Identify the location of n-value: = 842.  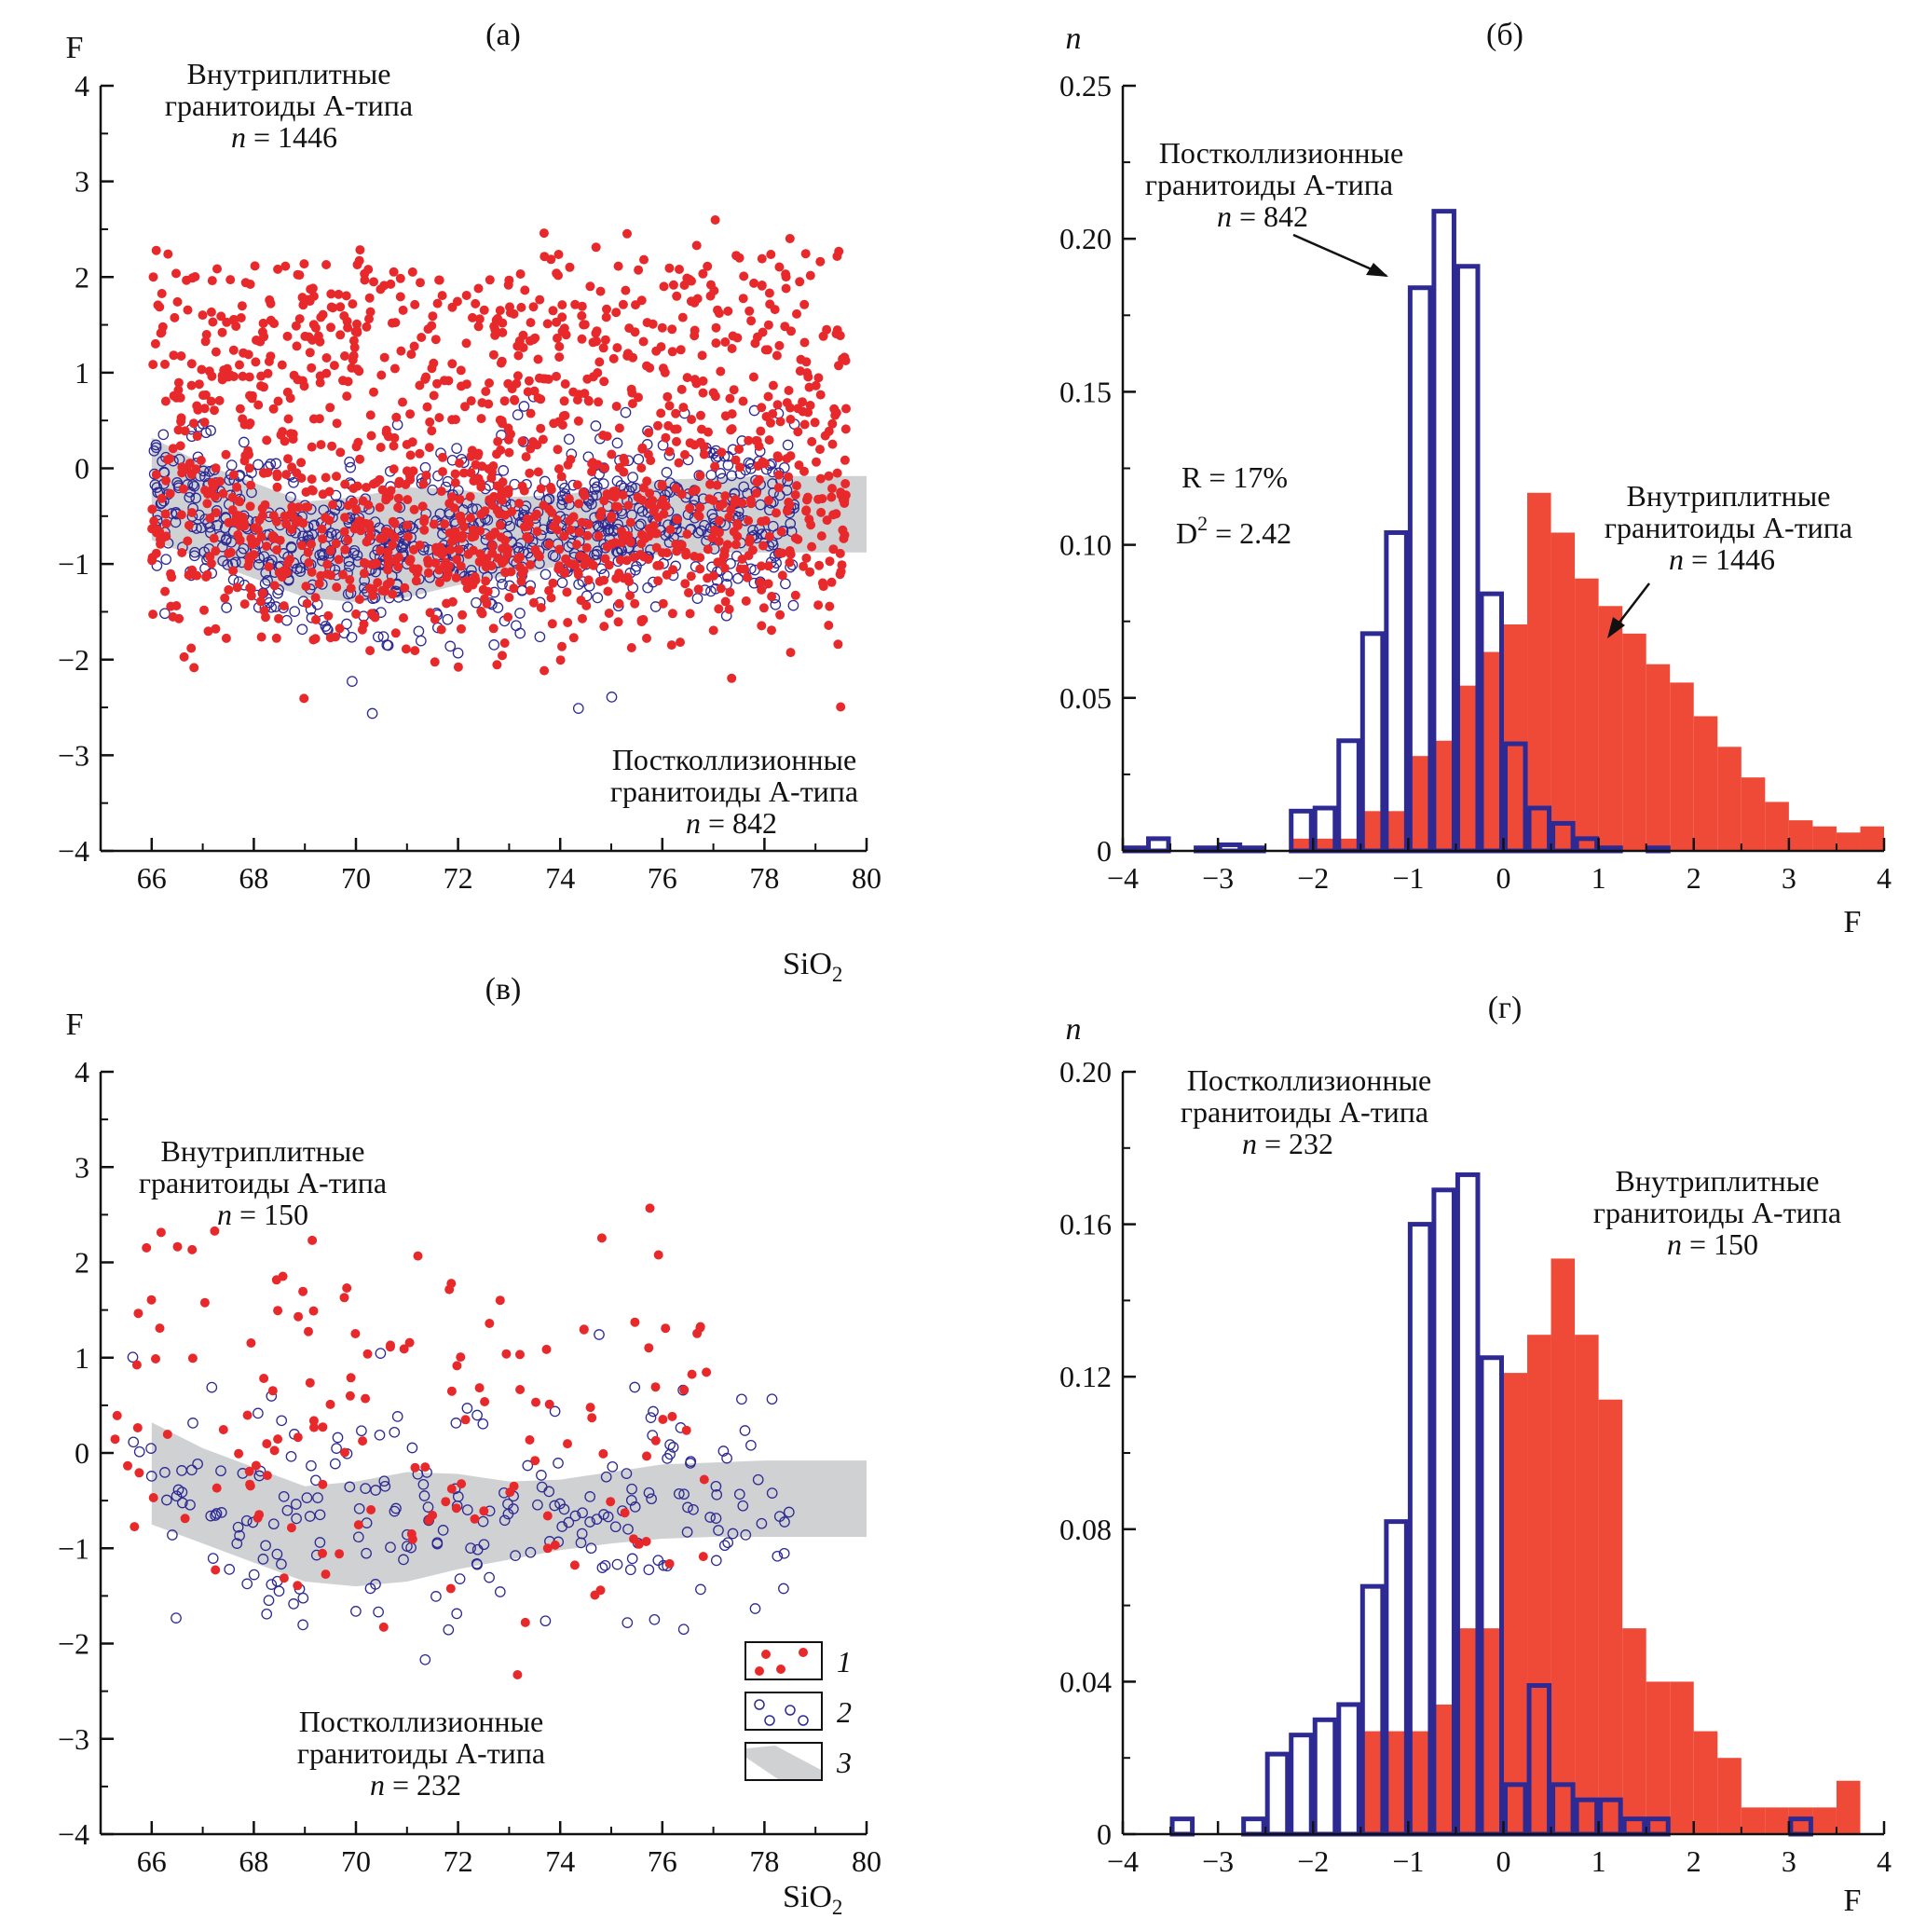
(739, 823).